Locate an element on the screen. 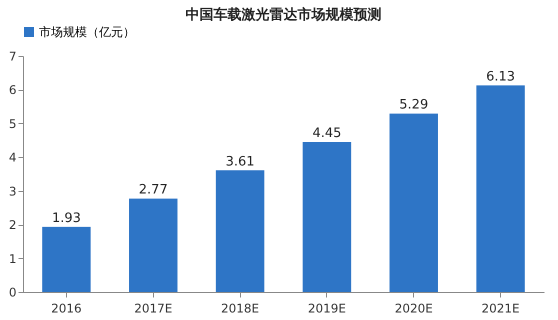  y-tick-label: 4 is located at coordinates (12, 157).